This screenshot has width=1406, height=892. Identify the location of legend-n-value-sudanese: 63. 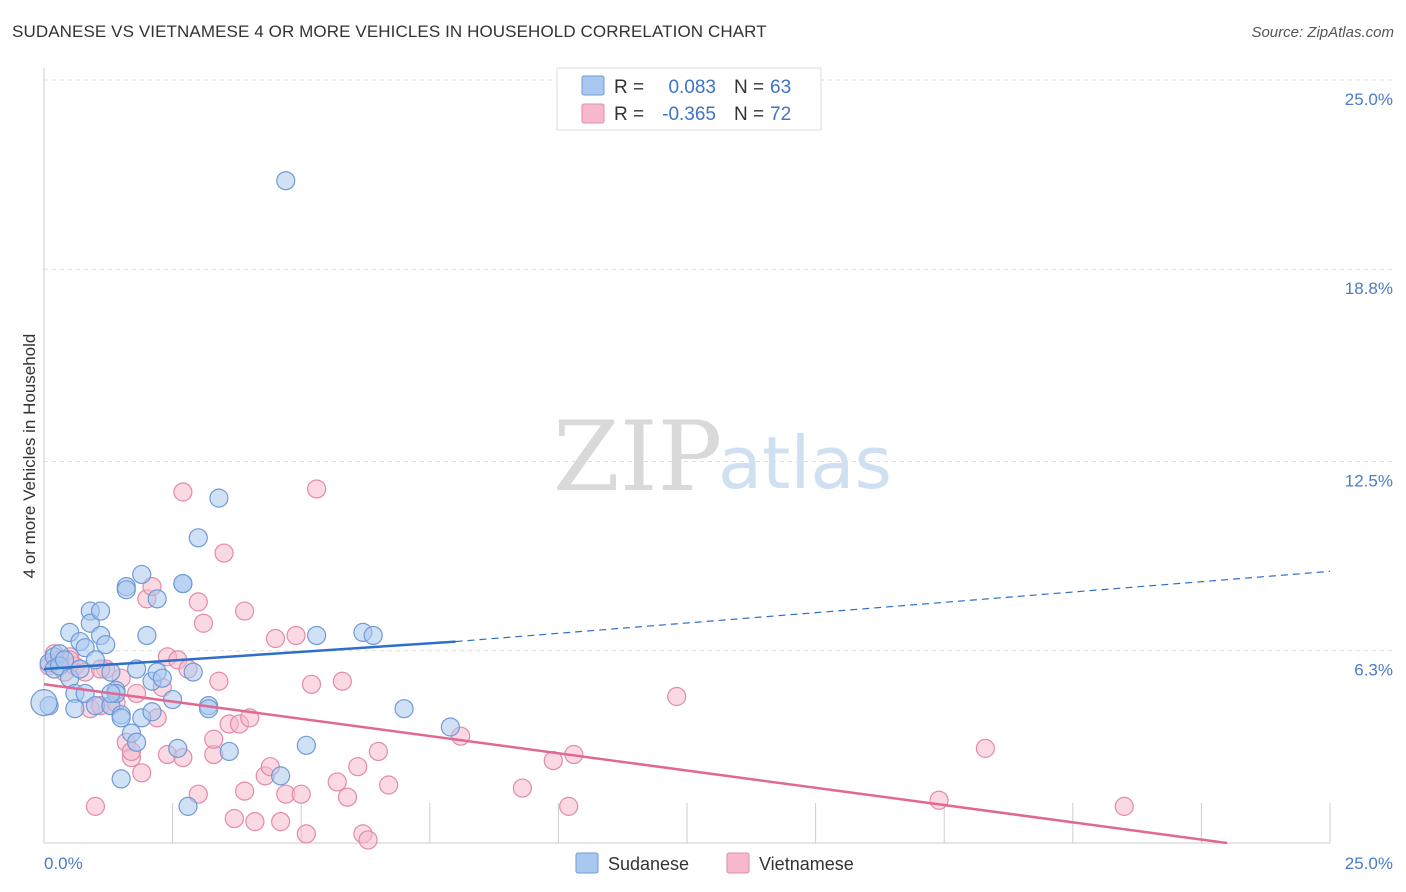
(780, 87).